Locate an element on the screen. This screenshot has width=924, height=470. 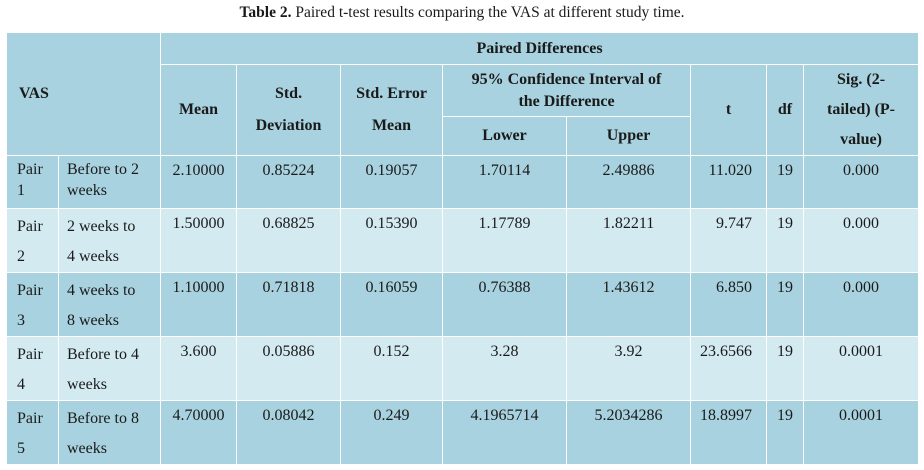
lower-cell: 4.1965714 is located at coordinates (505, 432).